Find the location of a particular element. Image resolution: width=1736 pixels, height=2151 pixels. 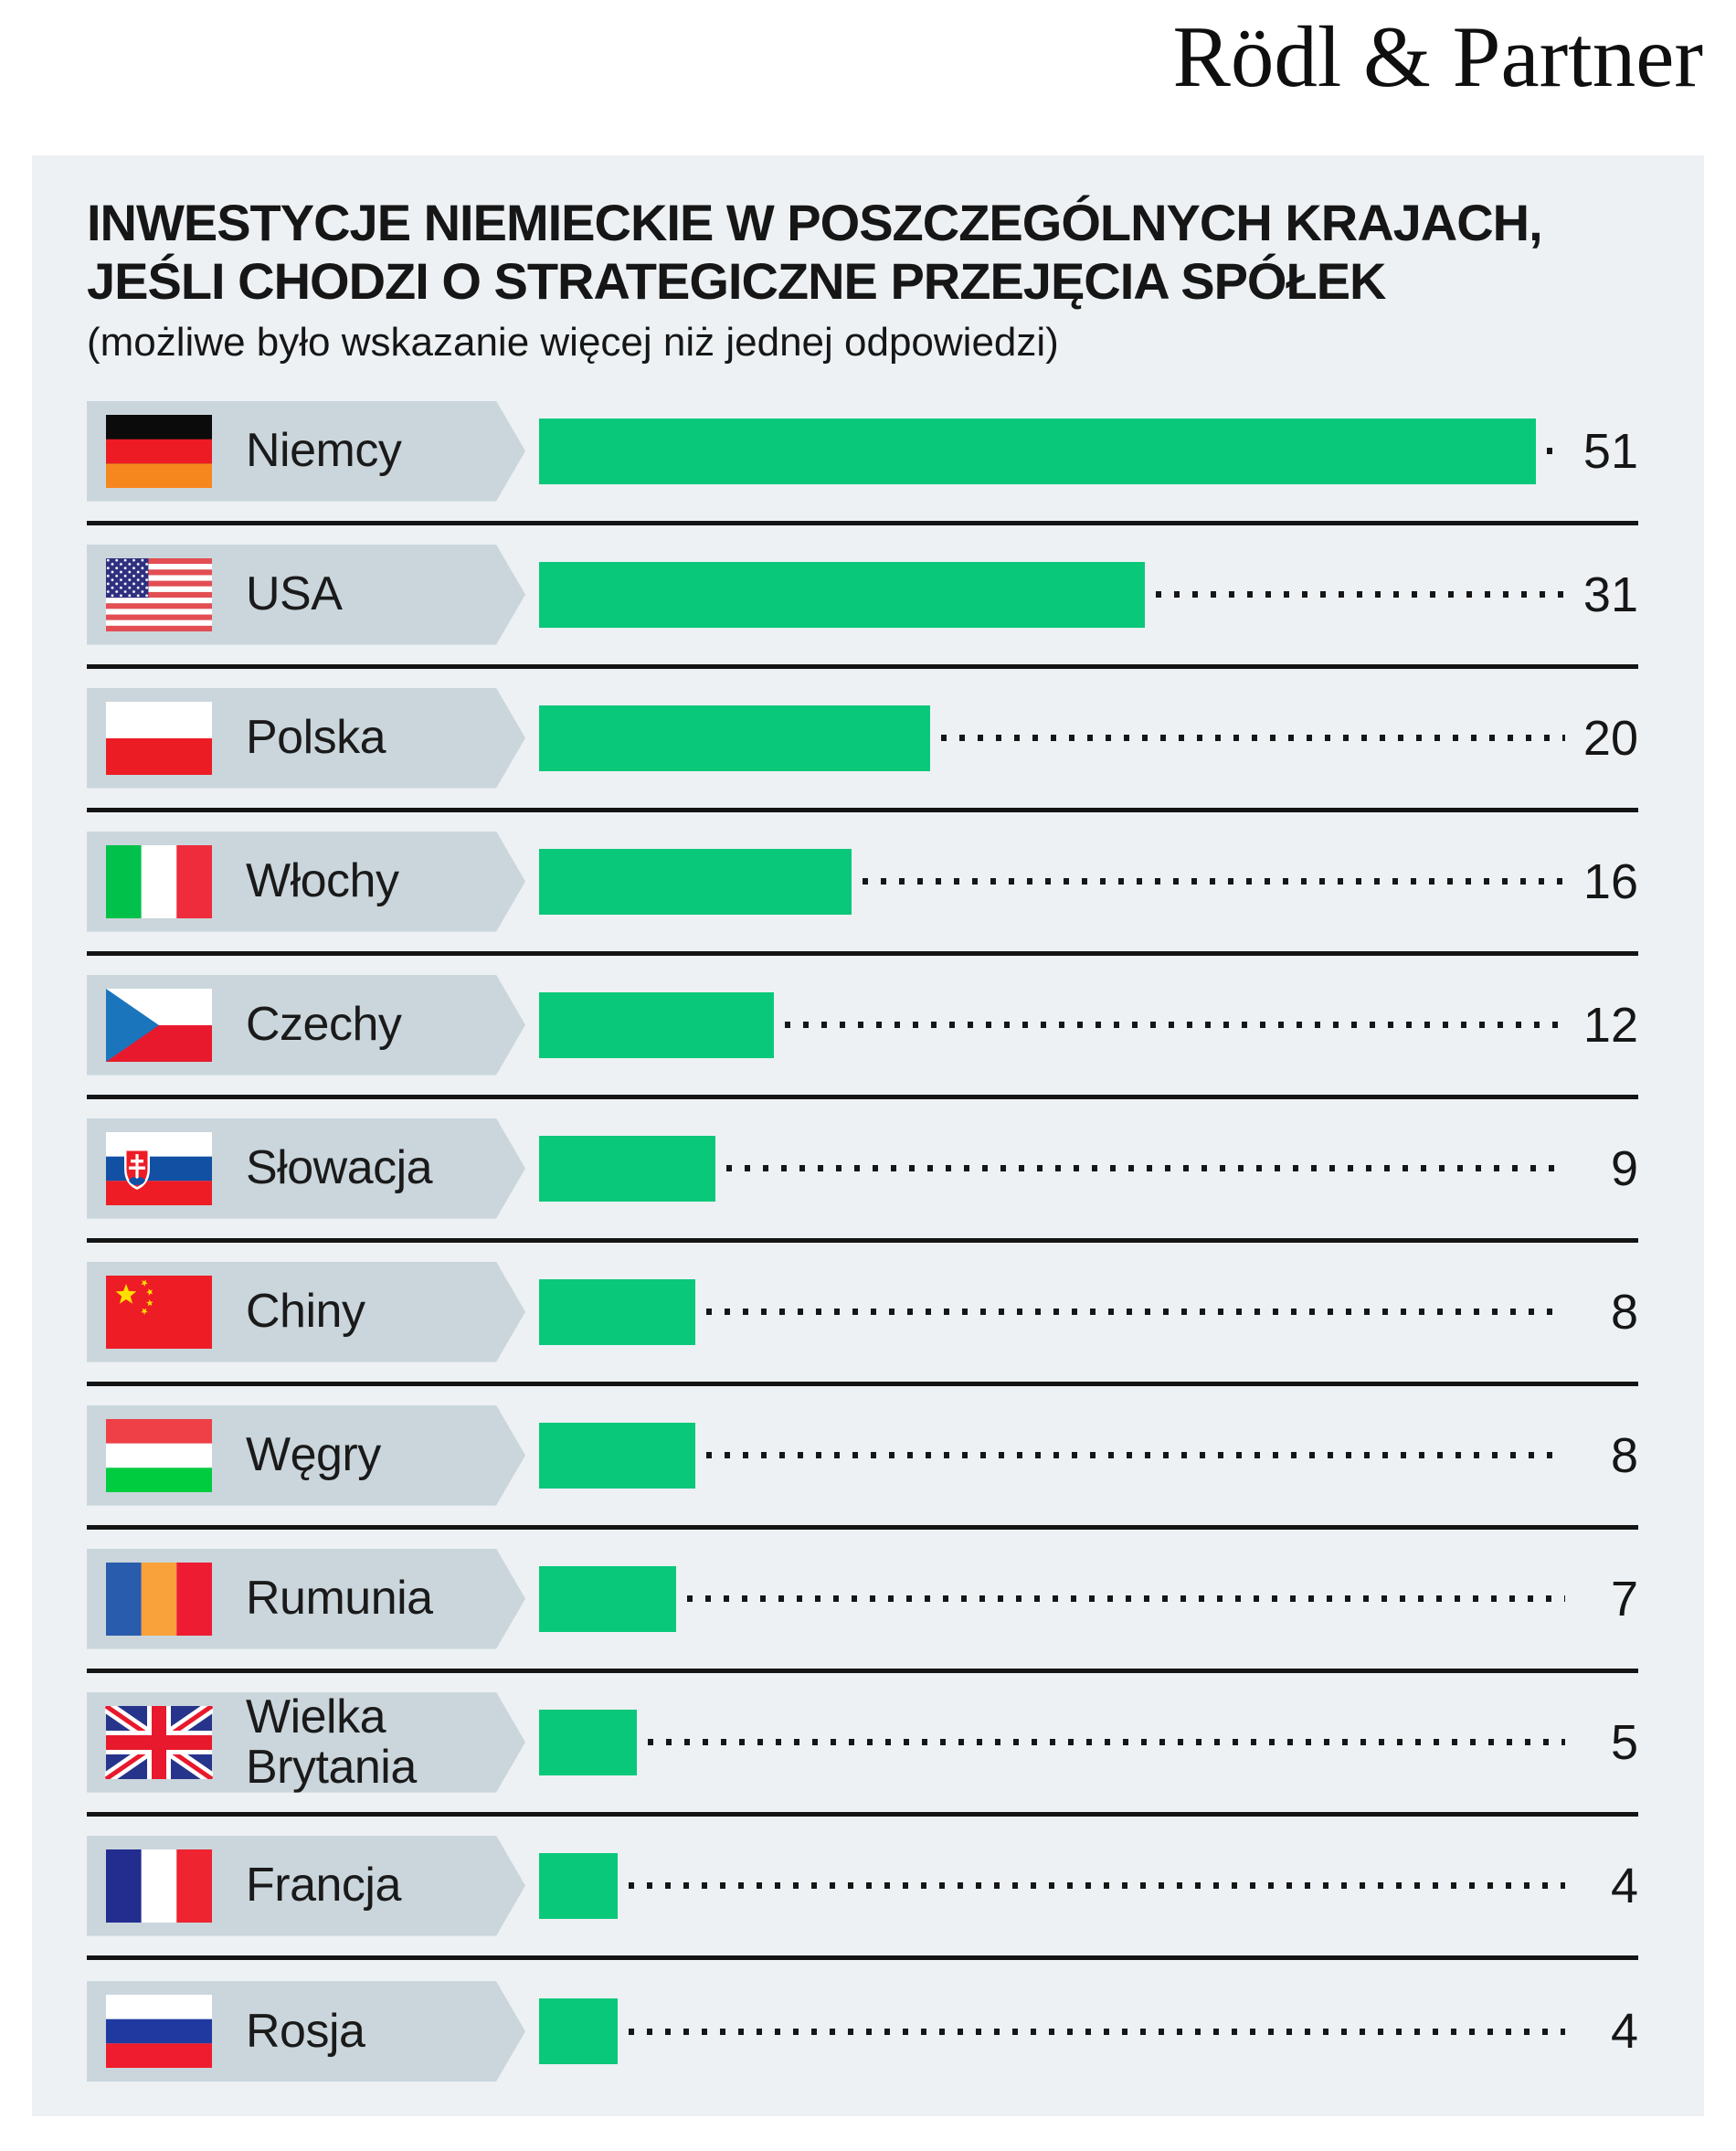

country-label-box: Wielka Brytania is located at coordinates (306, 1742).